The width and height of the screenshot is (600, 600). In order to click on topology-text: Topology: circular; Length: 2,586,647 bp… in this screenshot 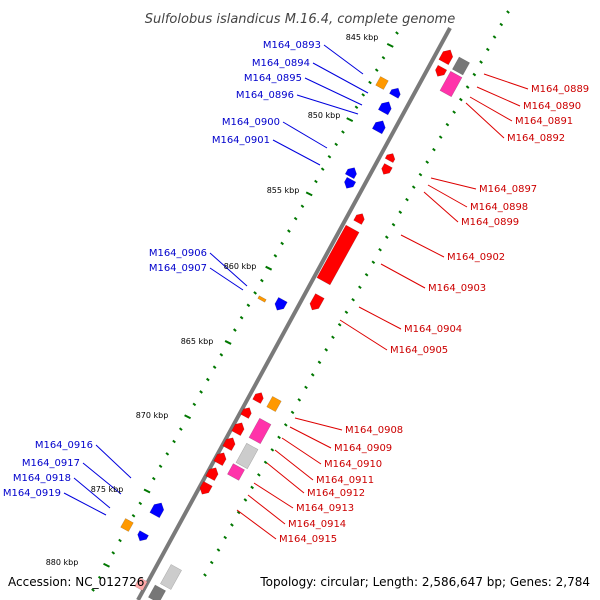, I will do `click(424, 582)`.